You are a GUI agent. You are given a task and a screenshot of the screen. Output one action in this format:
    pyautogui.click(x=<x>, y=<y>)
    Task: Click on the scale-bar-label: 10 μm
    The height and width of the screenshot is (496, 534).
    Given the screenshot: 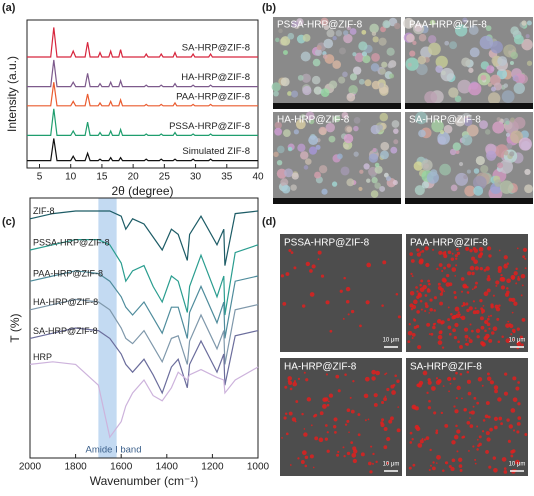 What is the action you would take?
    pyautogui.click(x=517, y=465)
    